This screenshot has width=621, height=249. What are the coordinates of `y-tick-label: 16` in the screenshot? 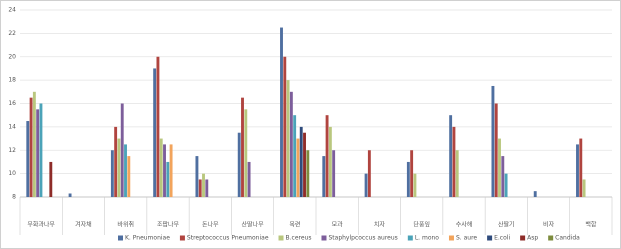 It's located at (12, 103).